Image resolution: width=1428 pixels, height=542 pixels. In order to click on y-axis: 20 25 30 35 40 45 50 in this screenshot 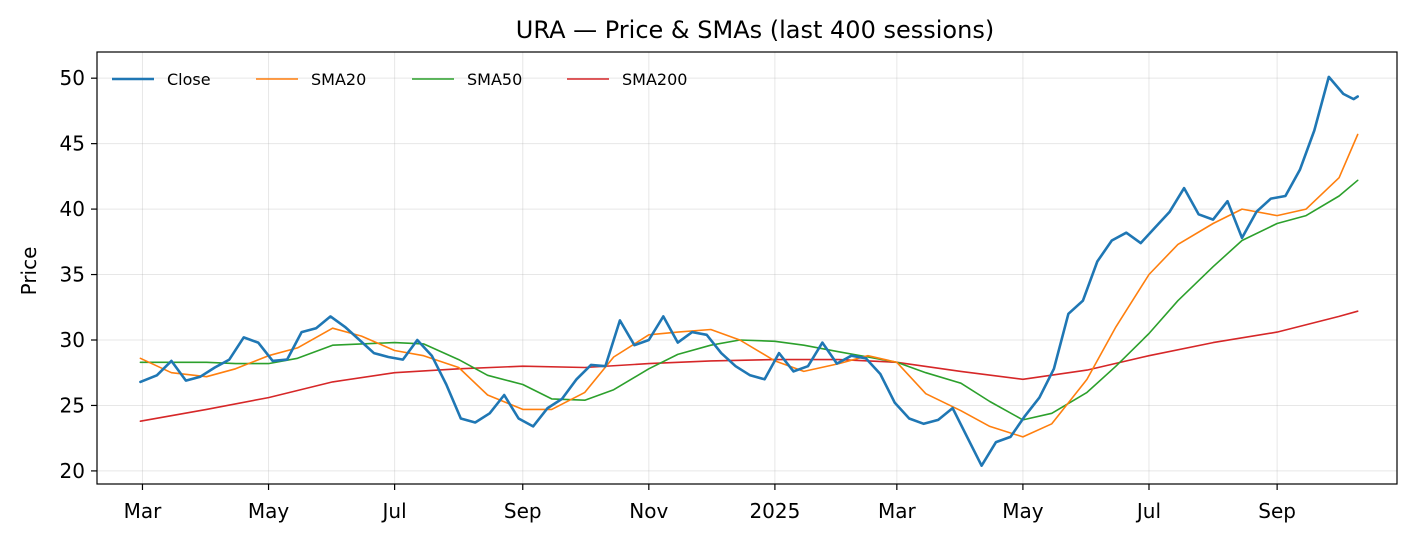, I will do `click(78, 274)`.